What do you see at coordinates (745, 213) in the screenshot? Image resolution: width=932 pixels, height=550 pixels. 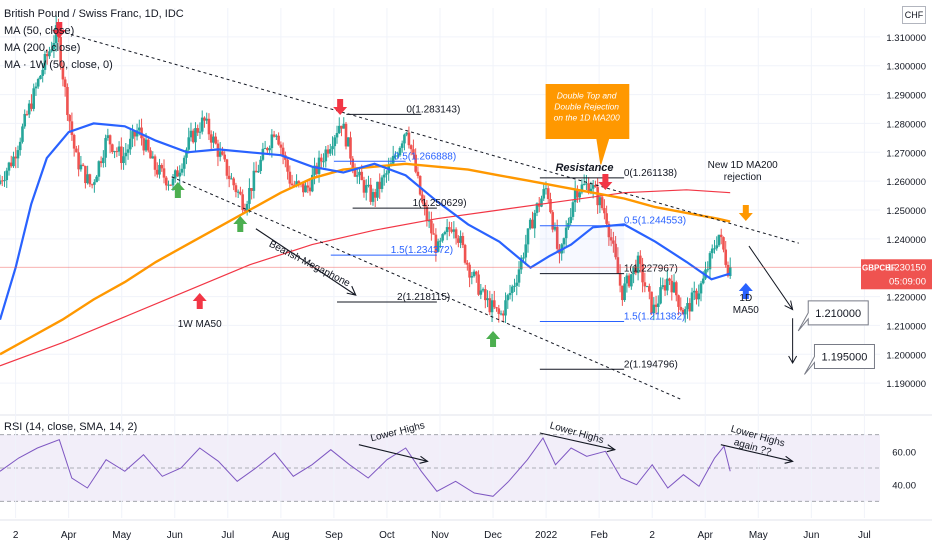 I see `arrow-down-orange` at bounding box center [745, 213].